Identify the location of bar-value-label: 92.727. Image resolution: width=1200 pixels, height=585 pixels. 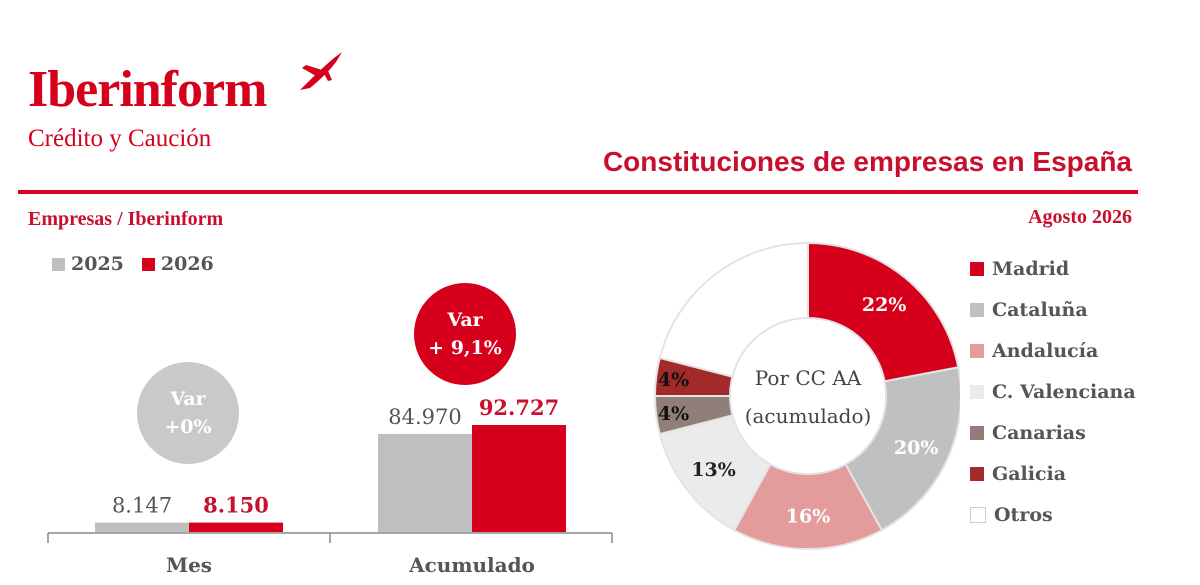
(519, 407).